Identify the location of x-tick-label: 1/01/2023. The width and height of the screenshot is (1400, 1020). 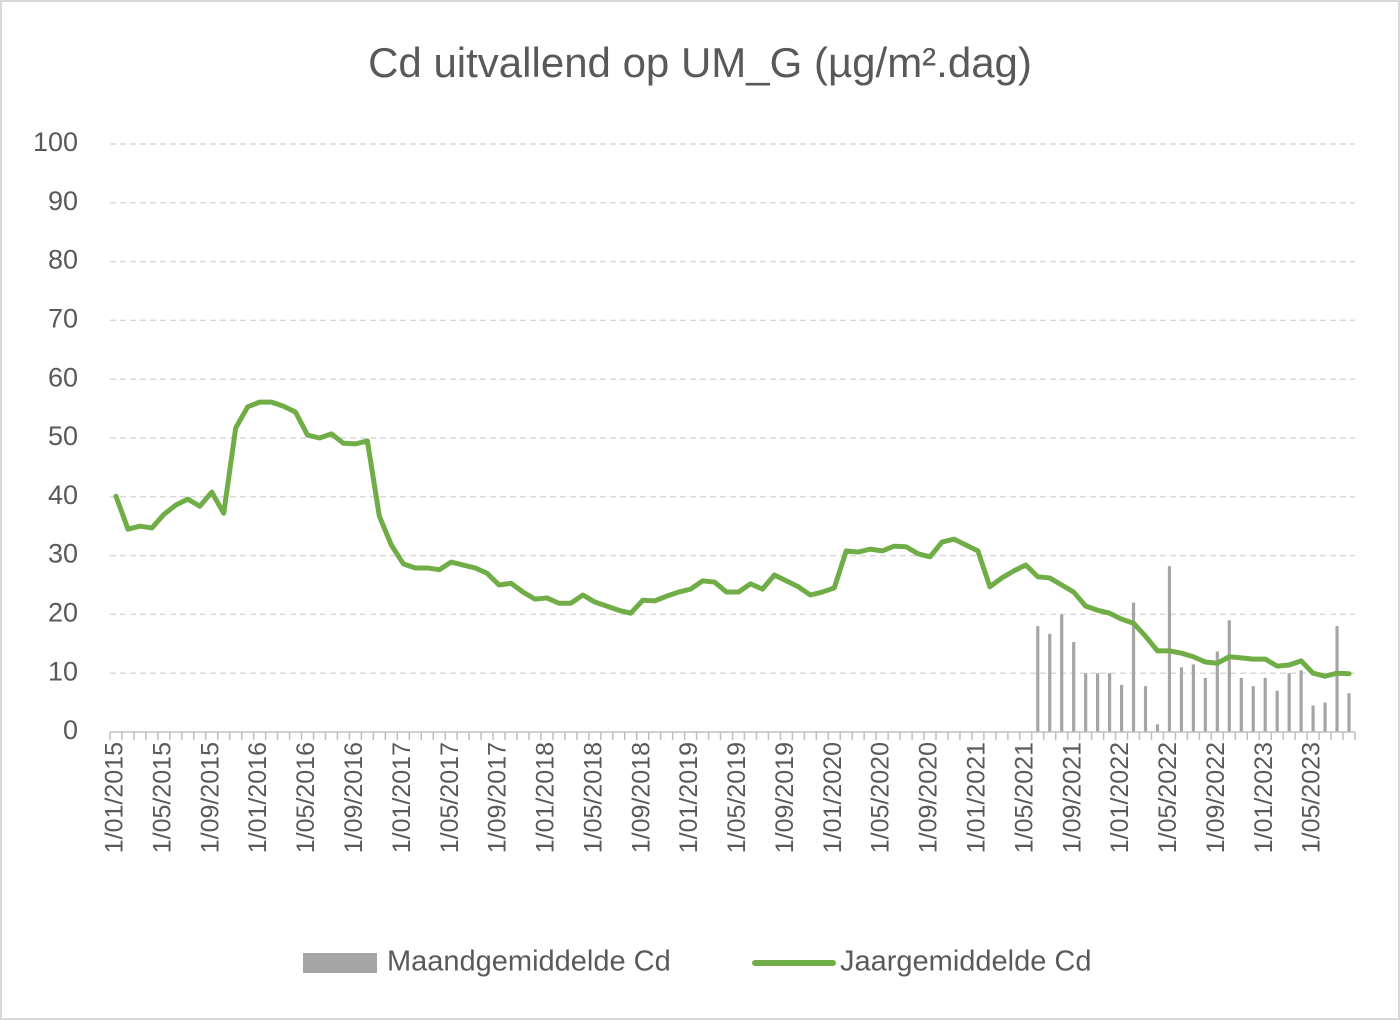
(1264, 797).